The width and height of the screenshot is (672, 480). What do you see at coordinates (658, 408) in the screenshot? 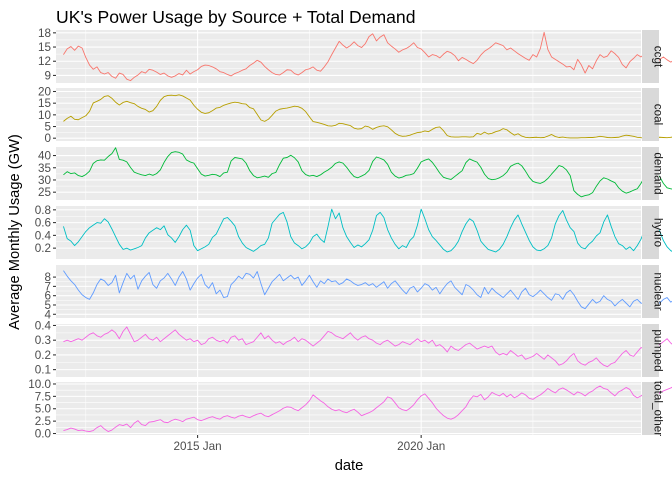
I see `facet-strip-label: total_other` at bounding box center [658, 408].